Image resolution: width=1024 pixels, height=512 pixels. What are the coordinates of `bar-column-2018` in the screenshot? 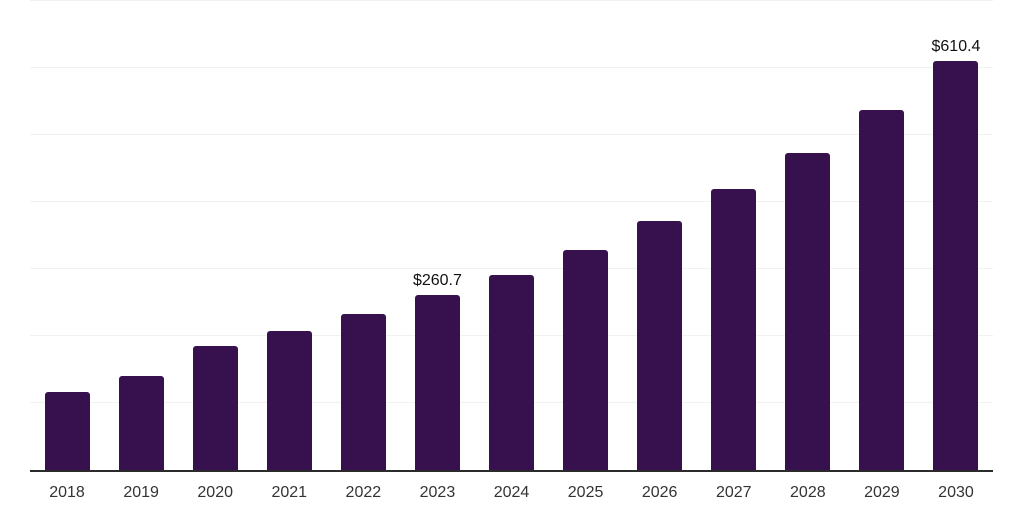 It's located at (67, 235).